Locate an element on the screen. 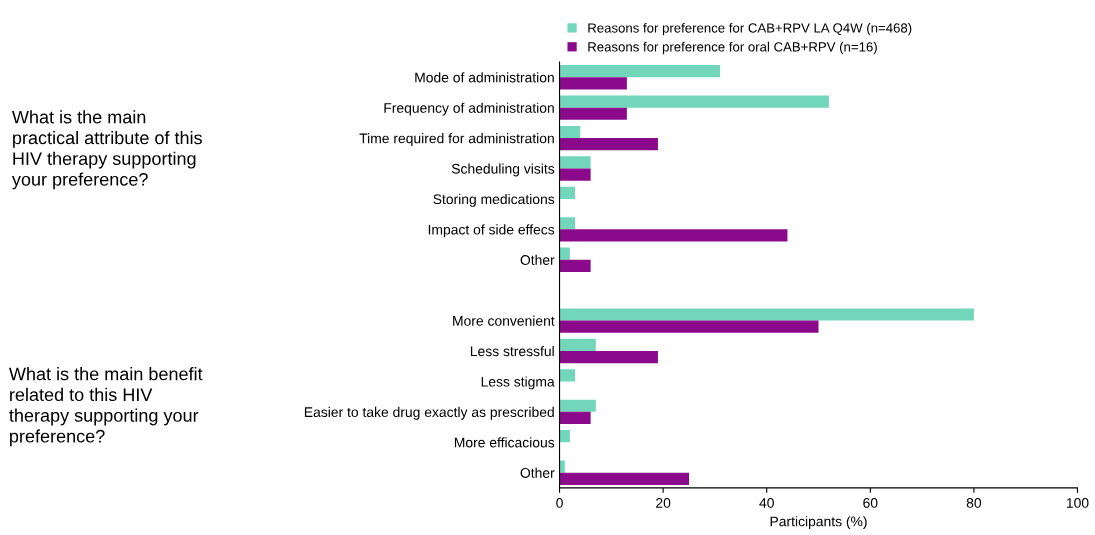  y-tick-label: More efficacious is located at coordinates (504, 442).